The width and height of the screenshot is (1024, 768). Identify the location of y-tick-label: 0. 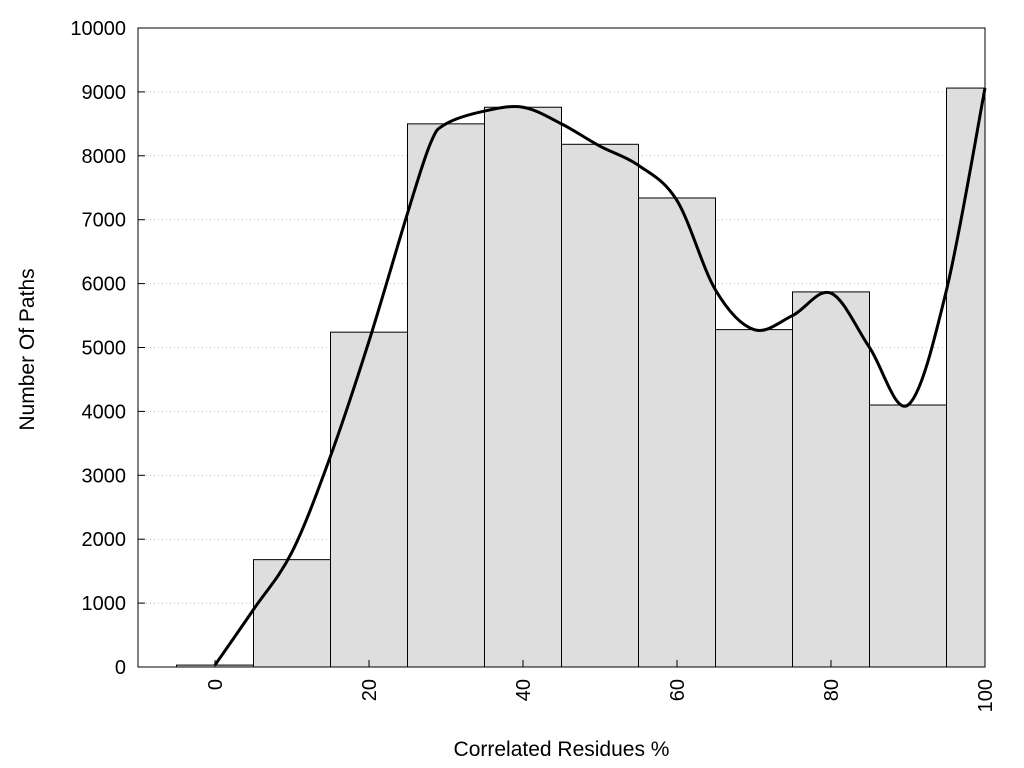
(120, 668).